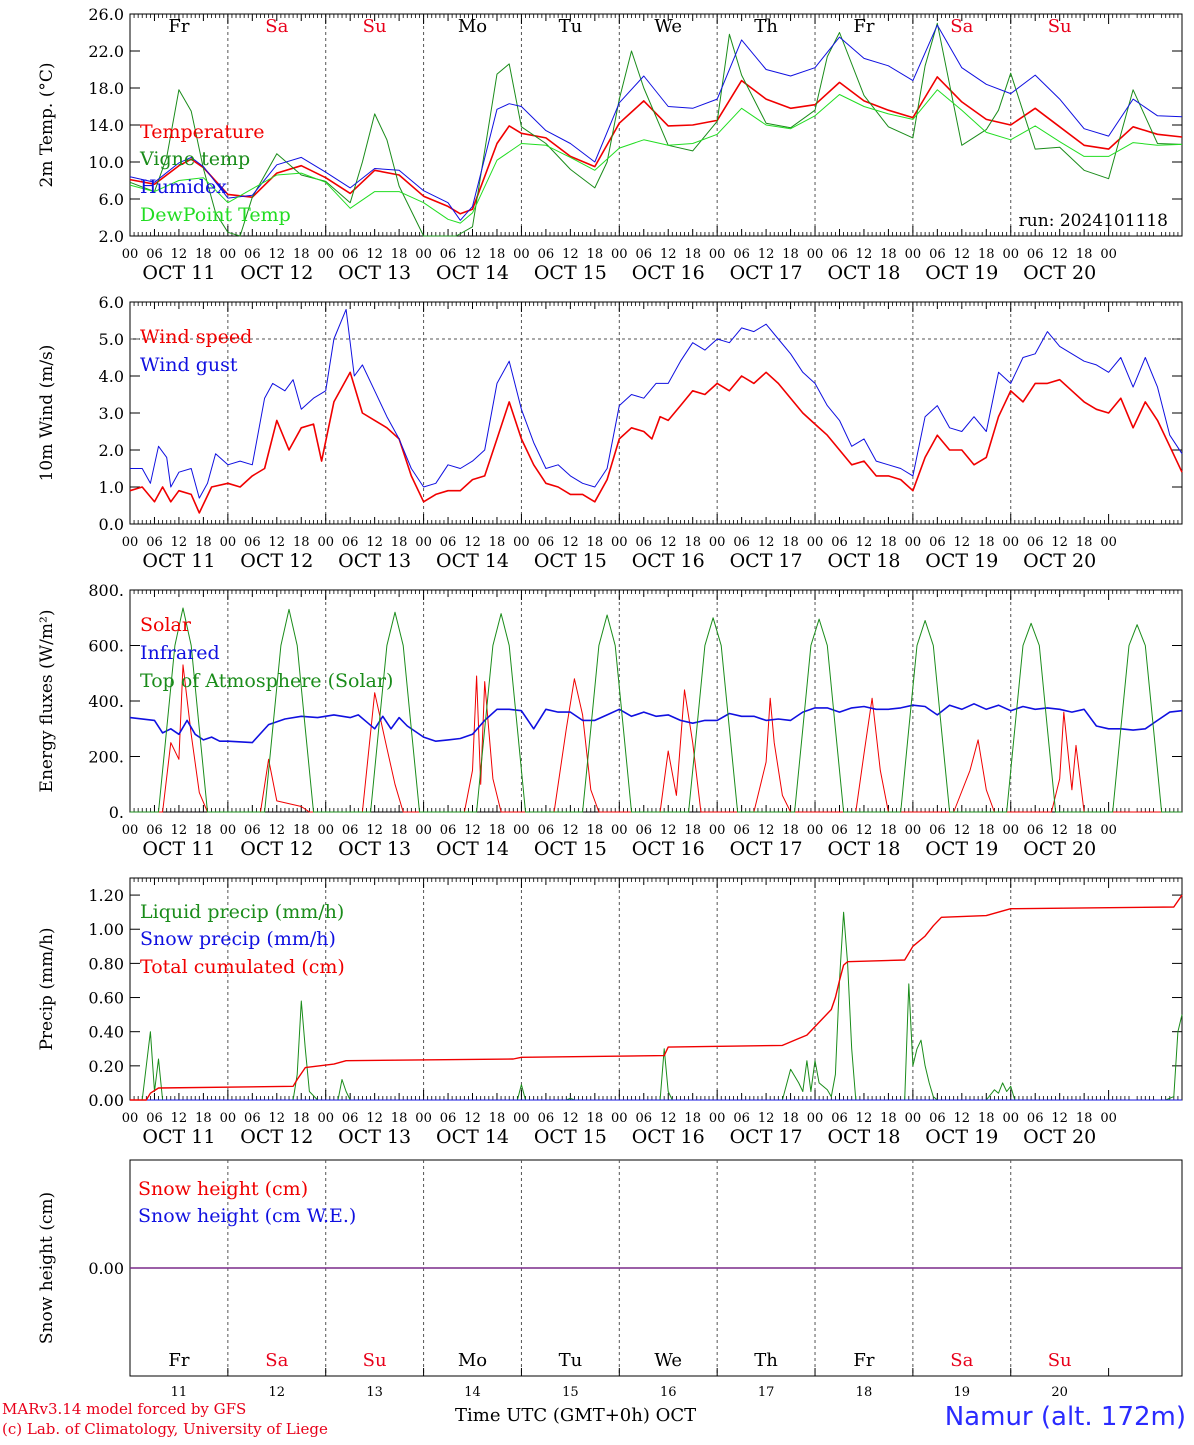  What do you see at coordinates (656, 413) in the screenshot?
I see `plot-frame` at bounding box center [656, 413].